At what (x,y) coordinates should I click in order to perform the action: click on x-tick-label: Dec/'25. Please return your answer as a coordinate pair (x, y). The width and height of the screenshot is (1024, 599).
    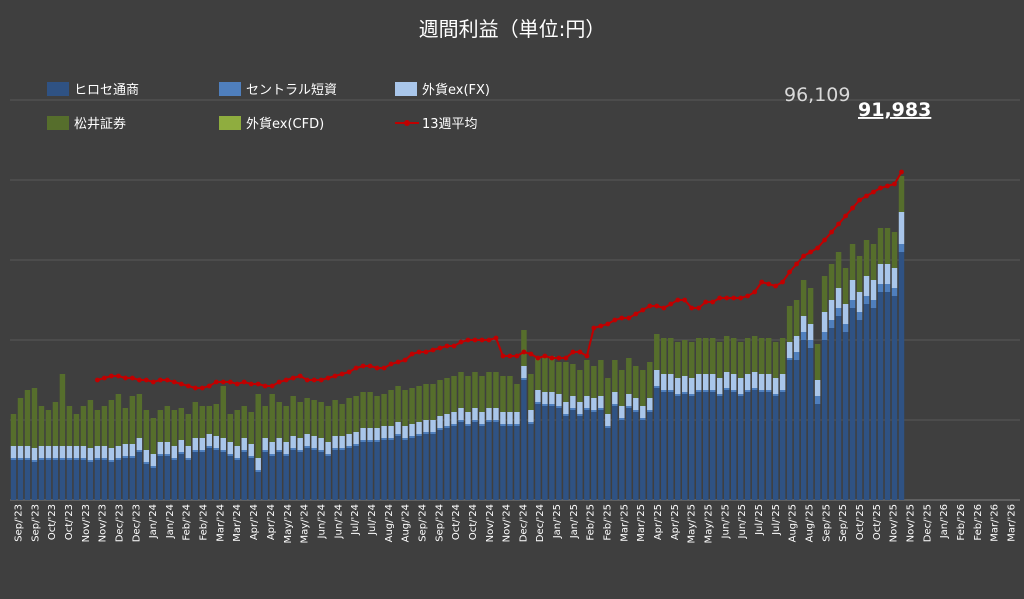
    Looking at the image, I should click on (927, 523).